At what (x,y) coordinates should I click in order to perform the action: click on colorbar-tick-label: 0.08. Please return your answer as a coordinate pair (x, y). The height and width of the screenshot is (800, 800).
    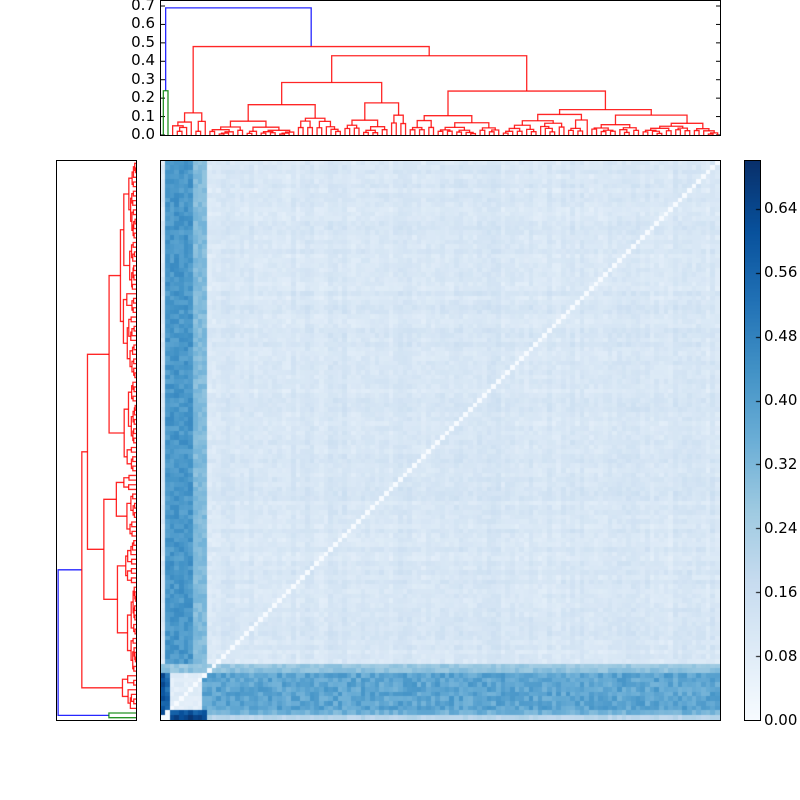
    Looking at the image, I should click on (781, 656).